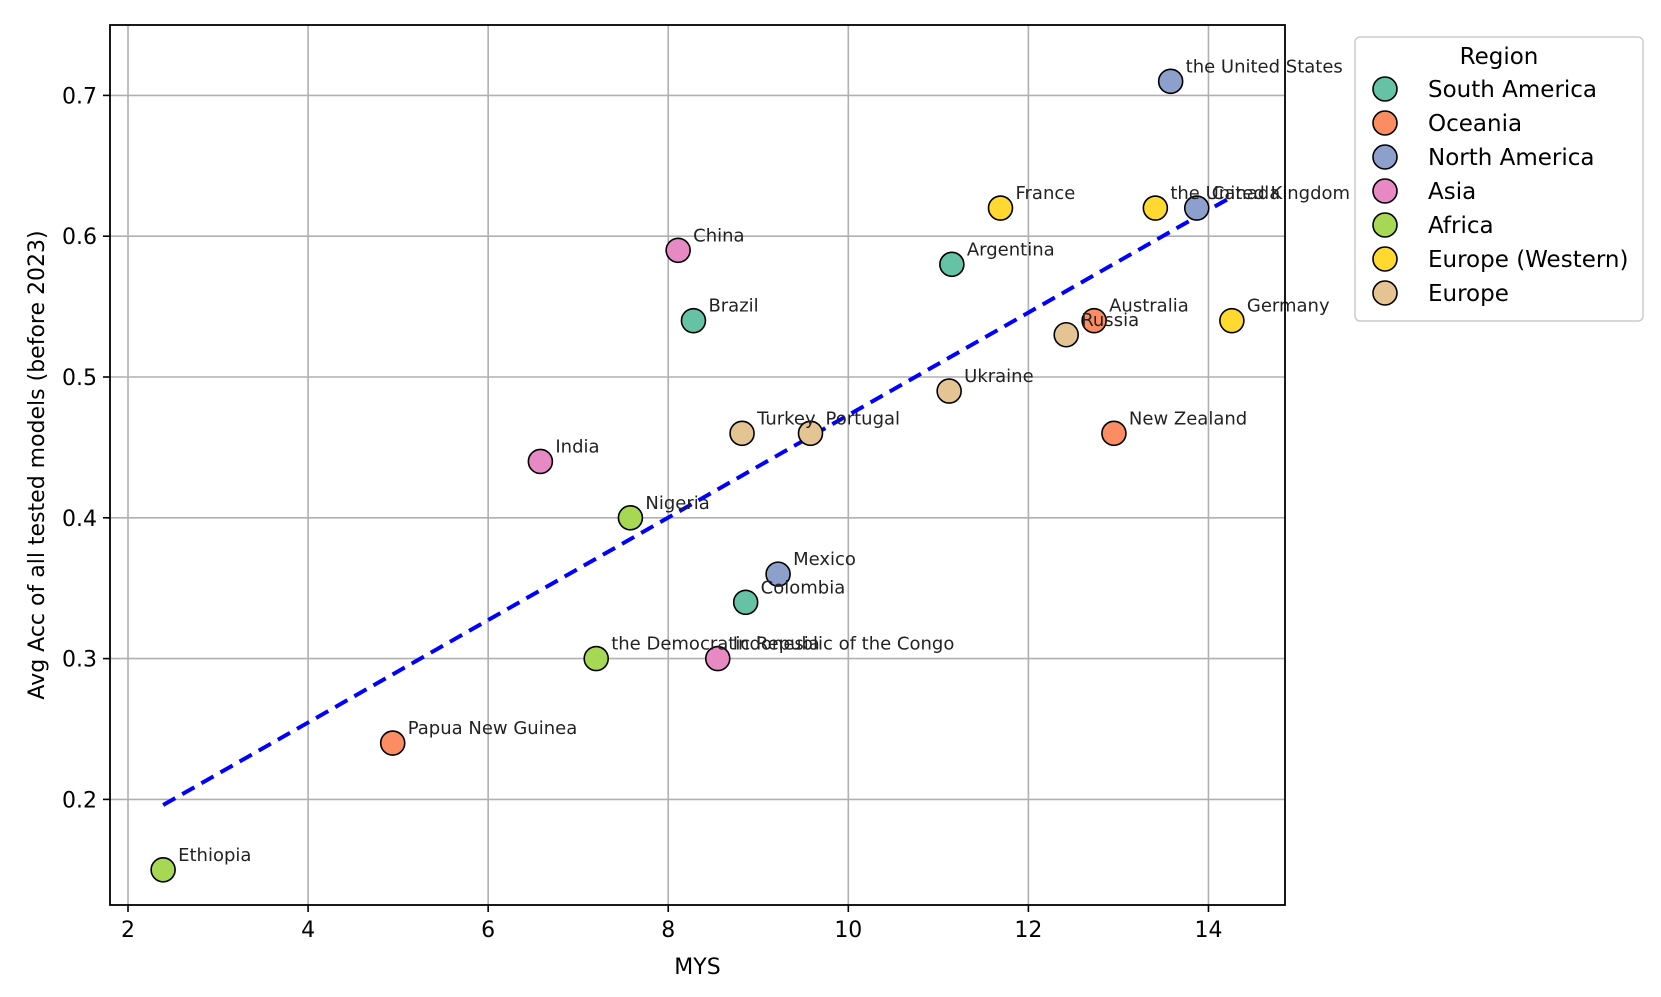  I want to click on x-ticks: 2 4 6 8 10 12 14, so click(671, 924).